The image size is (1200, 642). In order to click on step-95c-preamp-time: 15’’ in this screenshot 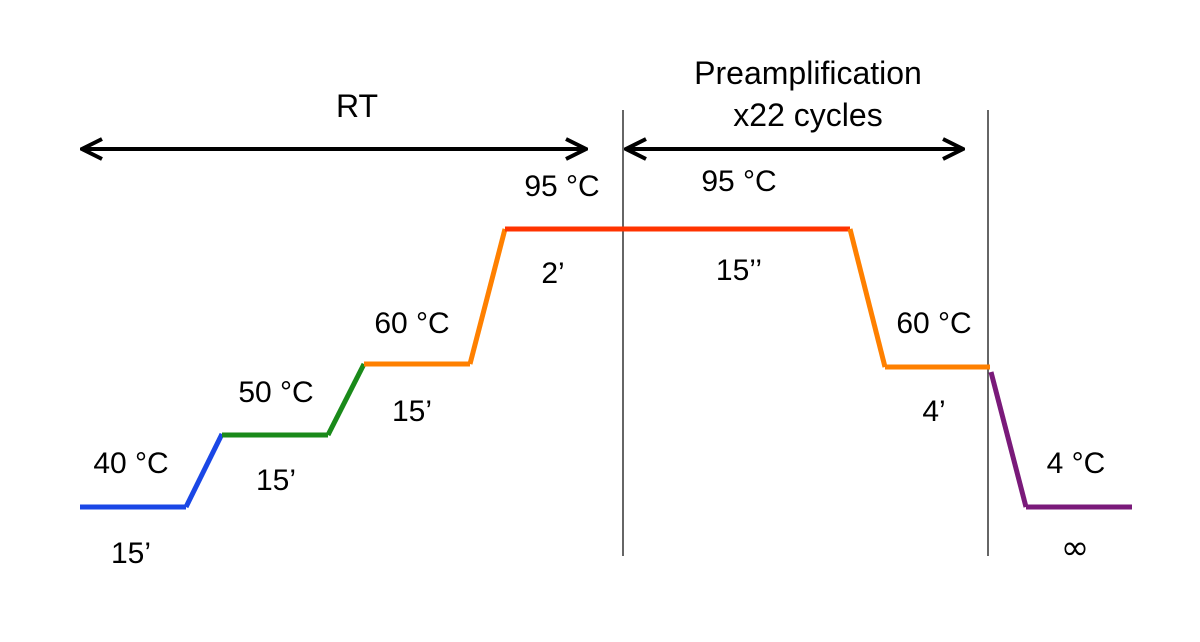, I will do `click(739, 270)`.